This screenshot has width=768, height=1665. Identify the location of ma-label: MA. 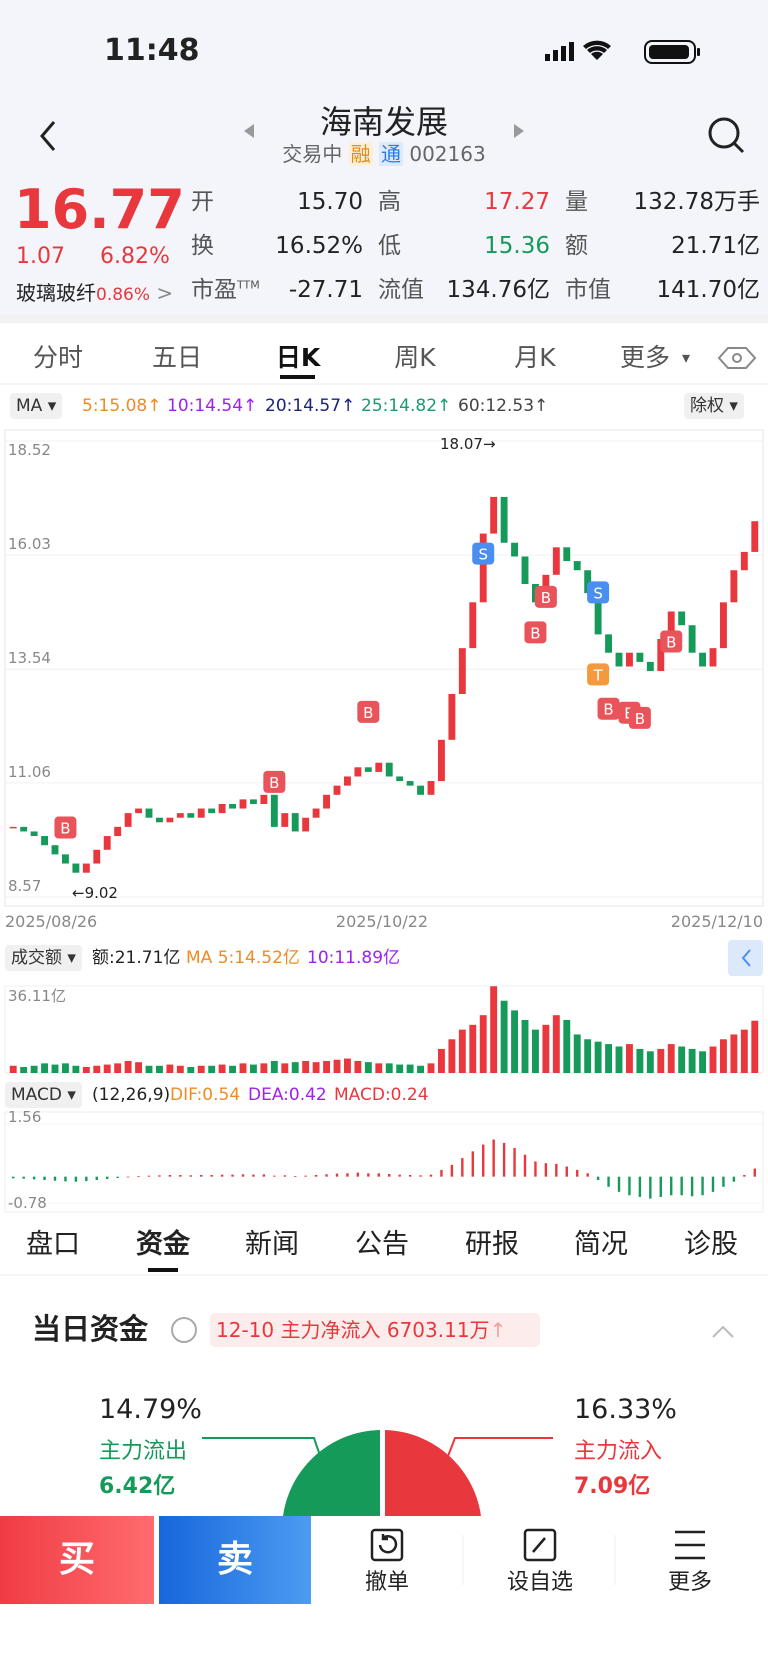
(29, 406).